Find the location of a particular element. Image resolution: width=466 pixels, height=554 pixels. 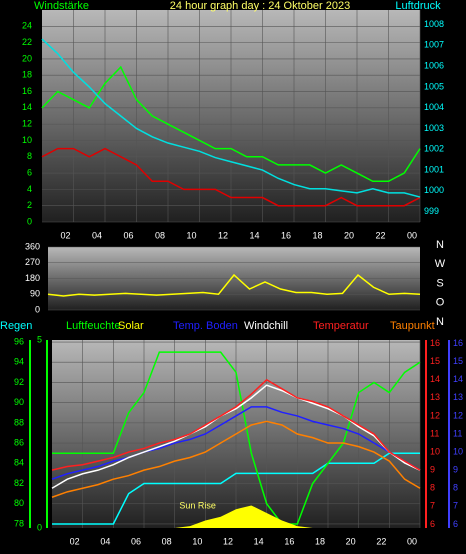

y-tick-label: 360 is located at coordinates (32, 246).